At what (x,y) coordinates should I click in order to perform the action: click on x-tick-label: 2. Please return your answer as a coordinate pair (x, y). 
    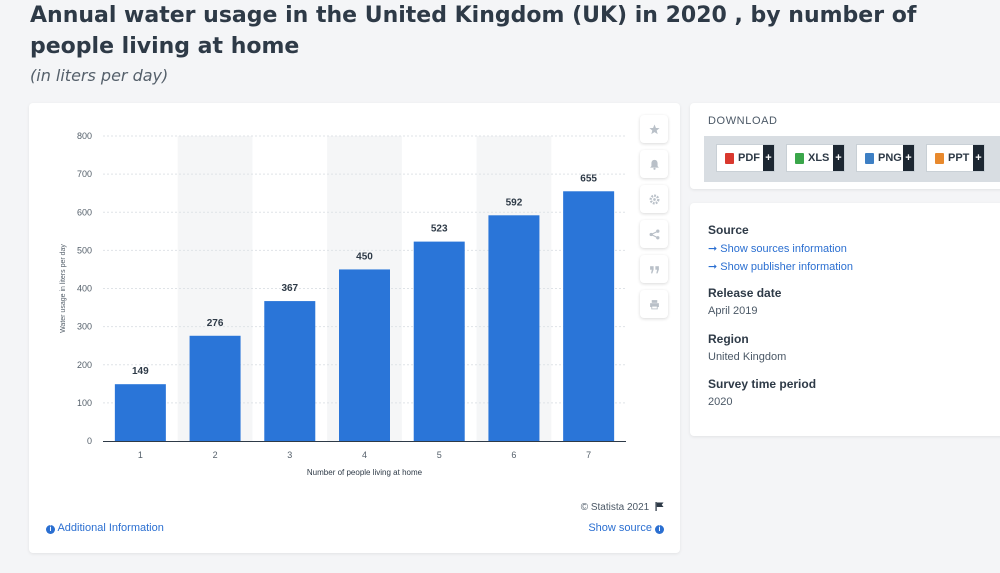
    Looking at the image, I should click on (215, 455).